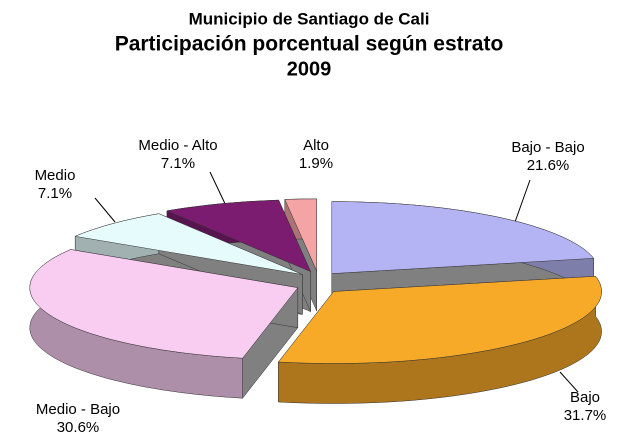 This screenshot has width=618, height=437. What do you see at coordinates (309, 69) in the screenshot?
I see `chart-date: 2009` at bounding box center [309, 69].